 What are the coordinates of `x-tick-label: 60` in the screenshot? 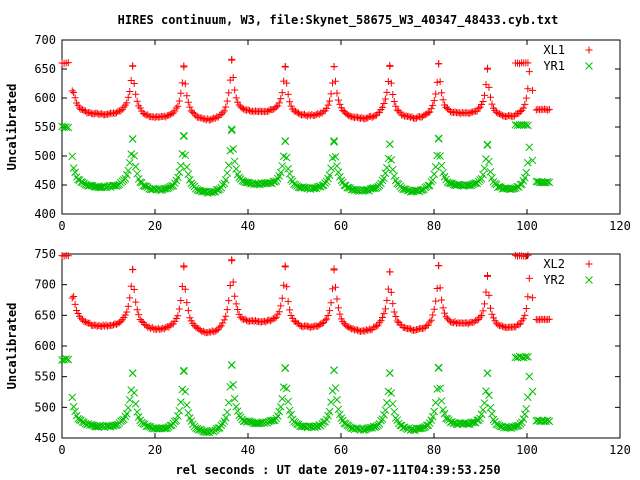 It's located at (341, 226).